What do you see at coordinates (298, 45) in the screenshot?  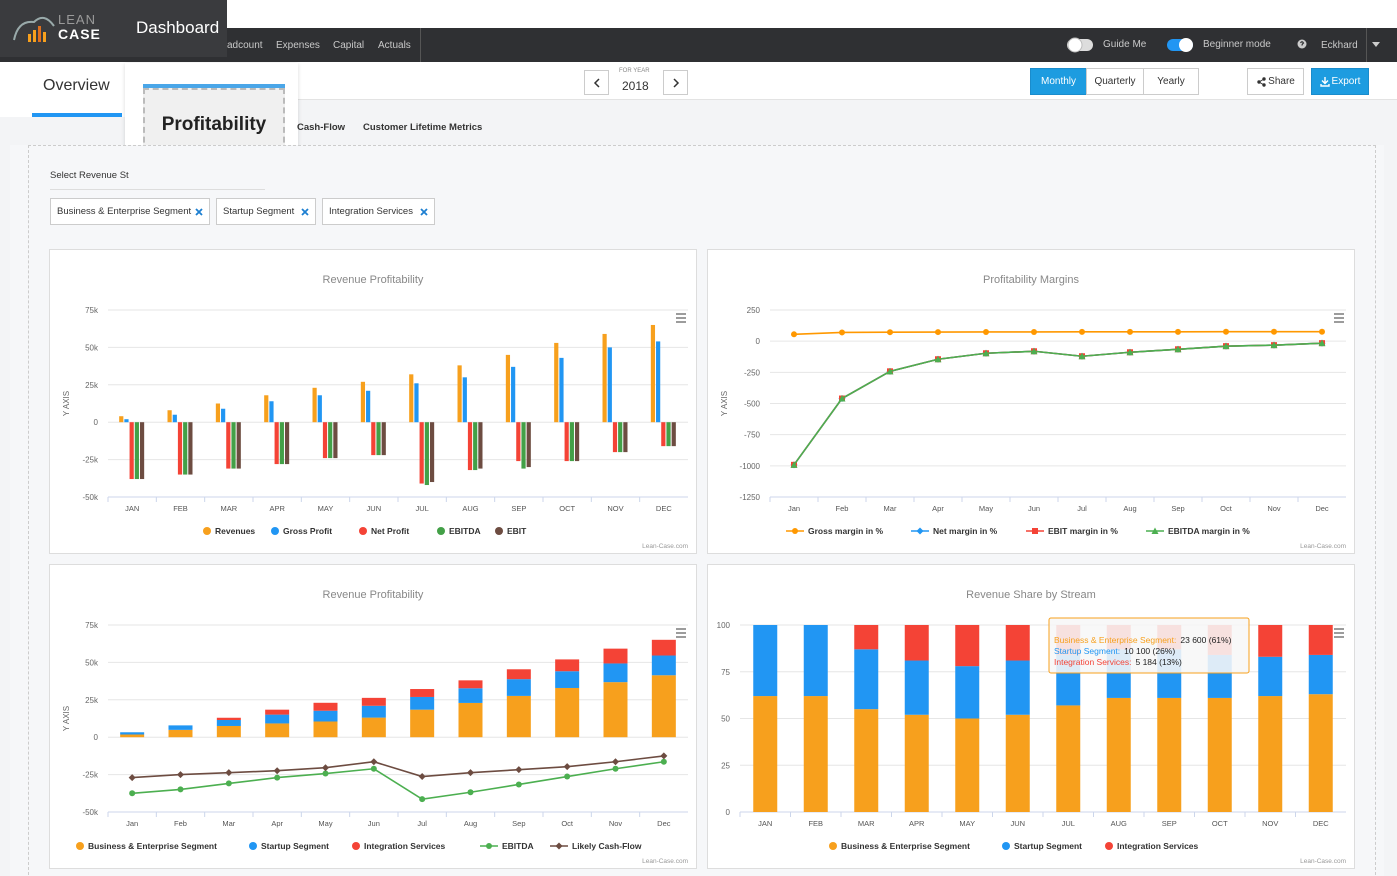 I see `nav-item: Expenses` at bounding box center [298, 45].